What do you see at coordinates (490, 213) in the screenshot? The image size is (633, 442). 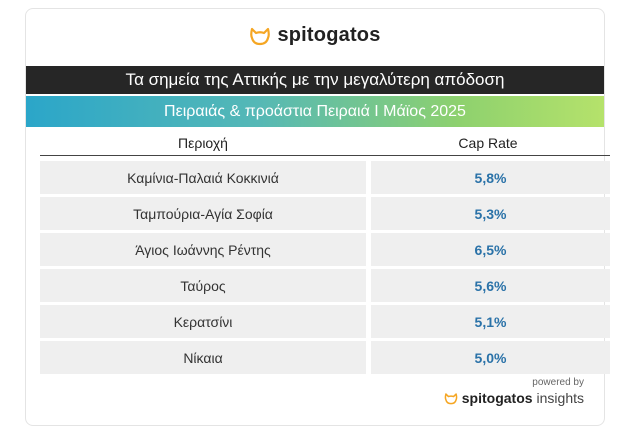 I see `cap-rate-cell: 5,3%` at bounding box center [490, 213].